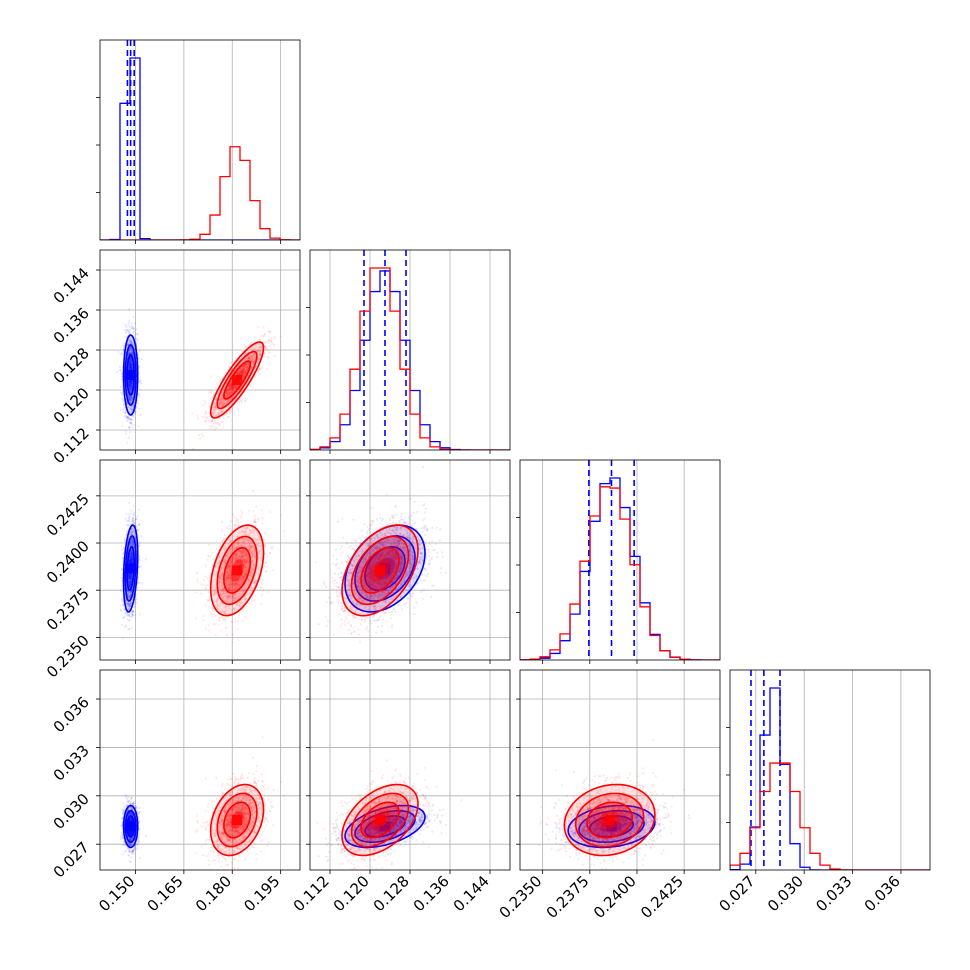 This screenshot has height=970, width=970. I want to click on y-tick-label: 0.144, so click(71, 285).